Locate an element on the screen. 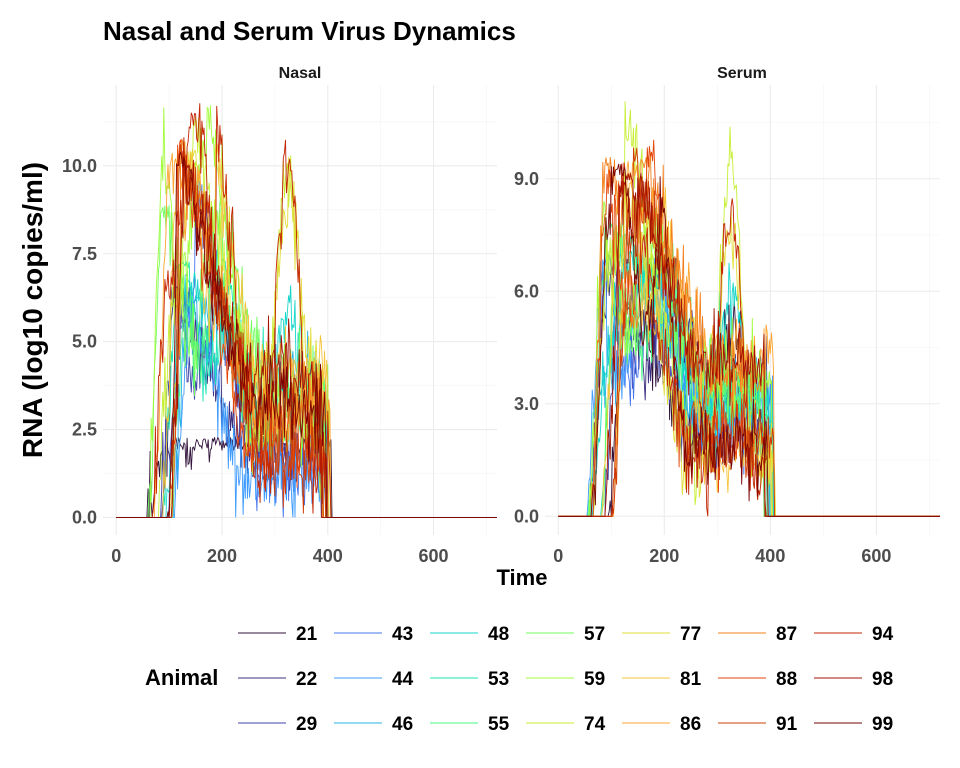 The height and width of the screenshot is (768, 960). legend-label-94: 94 is located at coordinates (883, 634).